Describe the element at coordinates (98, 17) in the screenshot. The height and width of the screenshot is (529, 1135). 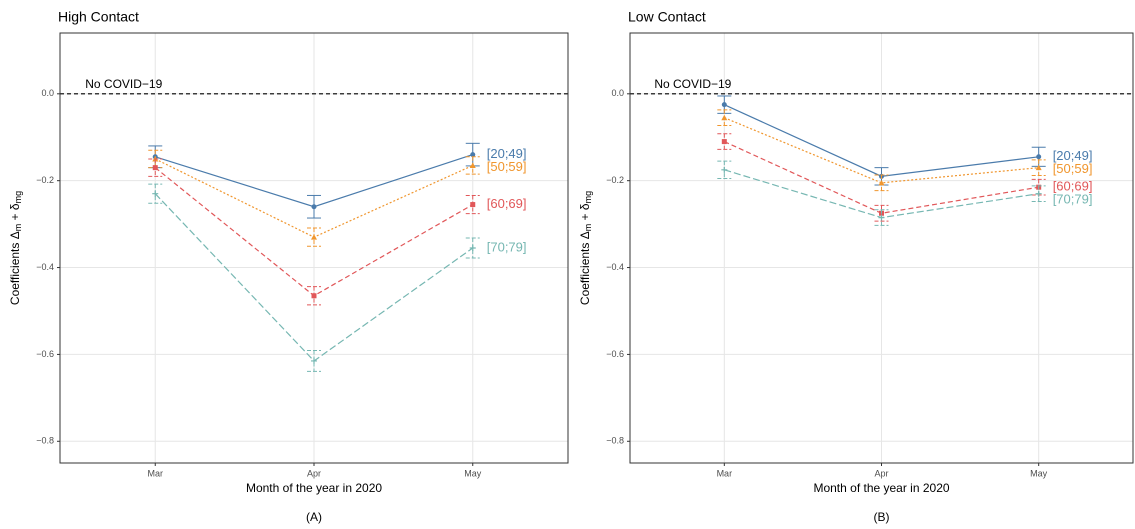
I see `panel-title: High Contact` at that location.